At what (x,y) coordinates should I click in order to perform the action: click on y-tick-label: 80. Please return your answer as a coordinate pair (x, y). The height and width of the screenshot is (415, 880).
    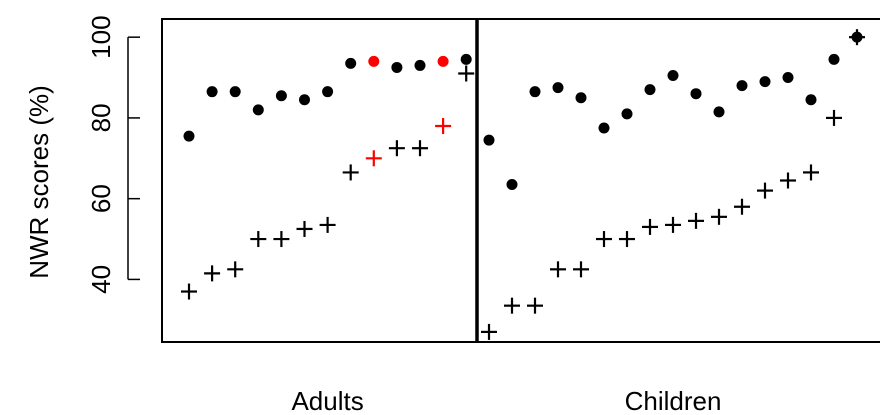
    Looking at the image, I should click on (101, 117).